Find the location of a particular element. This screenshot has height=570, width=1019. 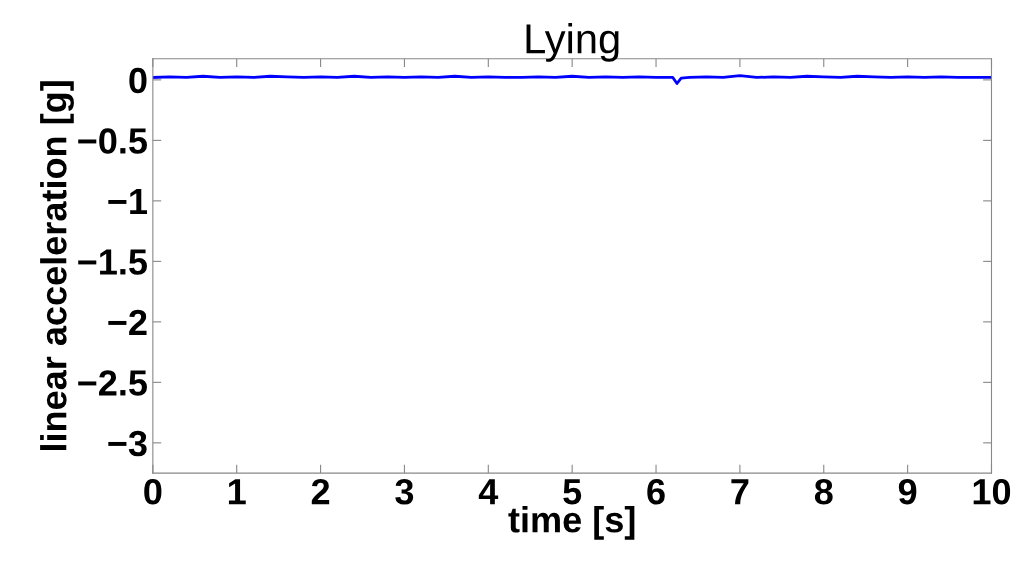

y-axis-title: linear acceleration [g] is located at coordinates (57, 266).